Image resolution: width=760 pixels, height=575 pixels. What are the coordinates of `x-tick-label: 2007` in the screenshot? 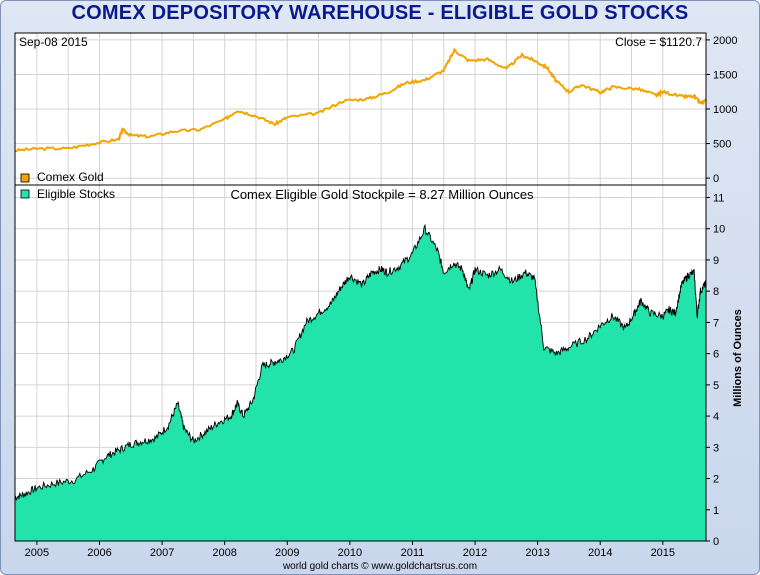 It's located at (162, 553).